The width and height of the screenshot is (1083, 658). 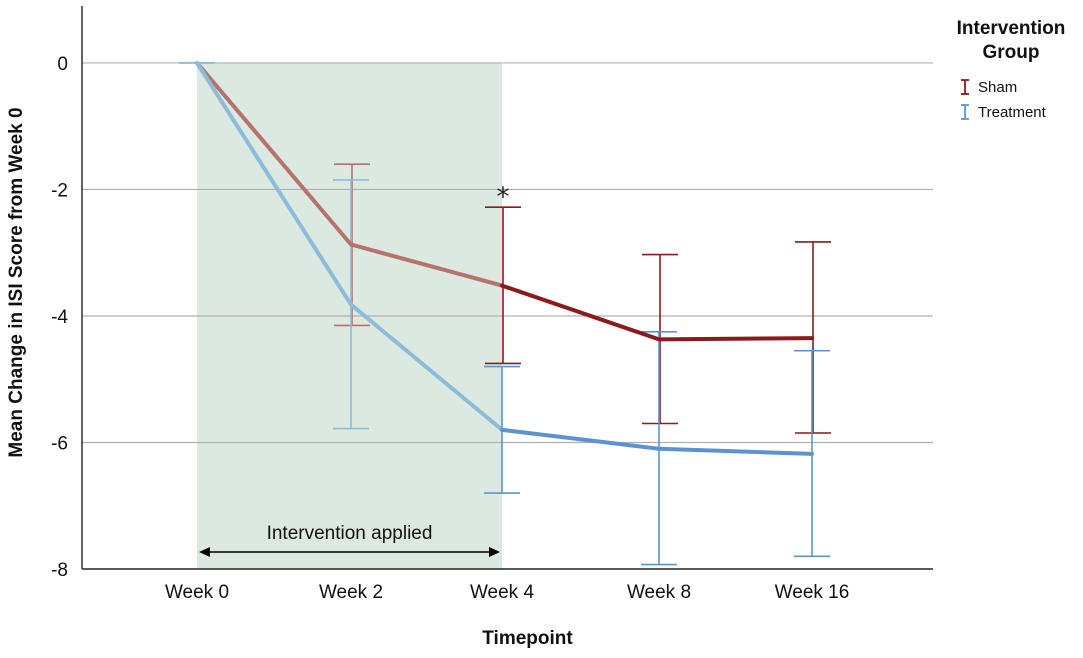 What do you see at coordinates (62, 64) in the screenshot?
I see `y-tick-label: 0` at bounding box center [62, 64].